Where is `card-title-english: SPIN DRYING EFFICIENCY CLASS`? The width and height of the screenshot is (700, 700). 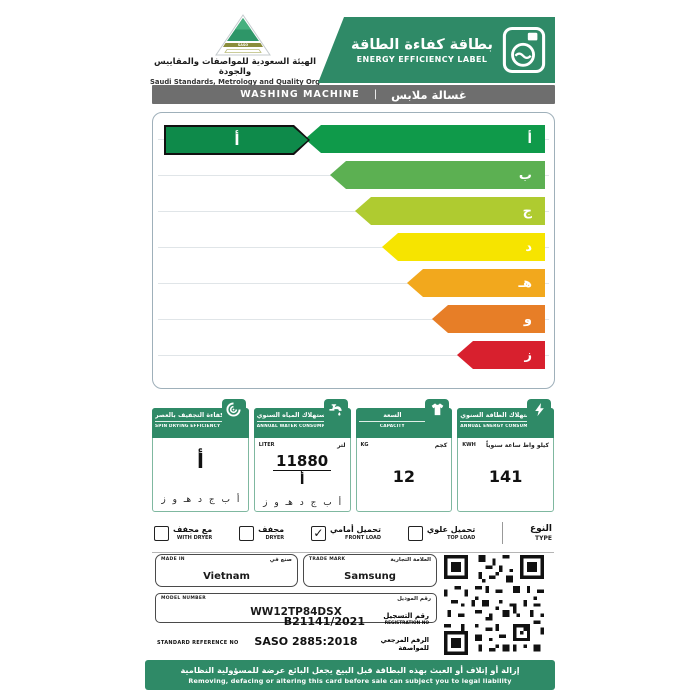
card-title-english: SPIN DRYING EFFICIENCY CLASS is located at coordinates (189, 426).